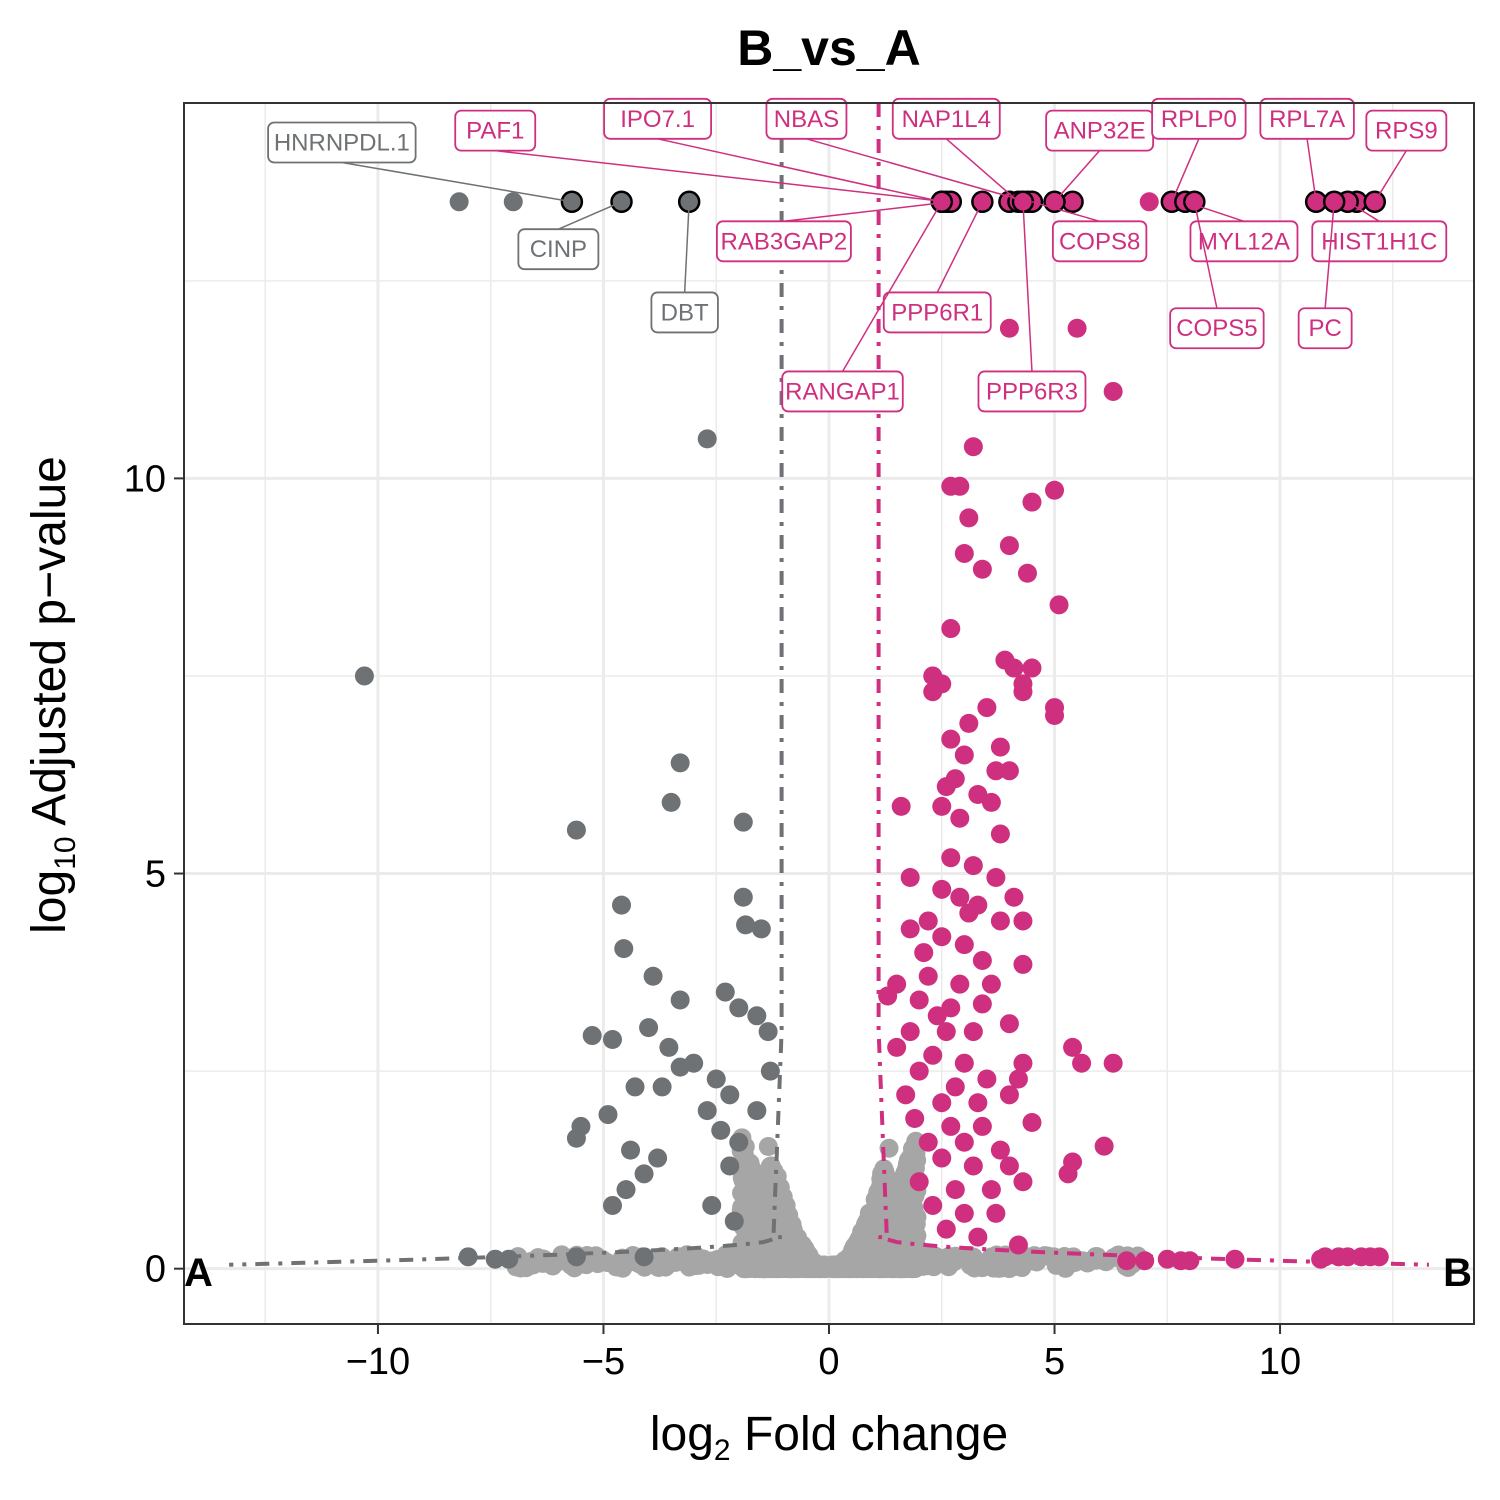 The image size is (1500, 1500). What do you see at coordinates (65, 852) in the screenshot?
I see `y-axis-title-subscript: 10` at bounding box center [65, 852].